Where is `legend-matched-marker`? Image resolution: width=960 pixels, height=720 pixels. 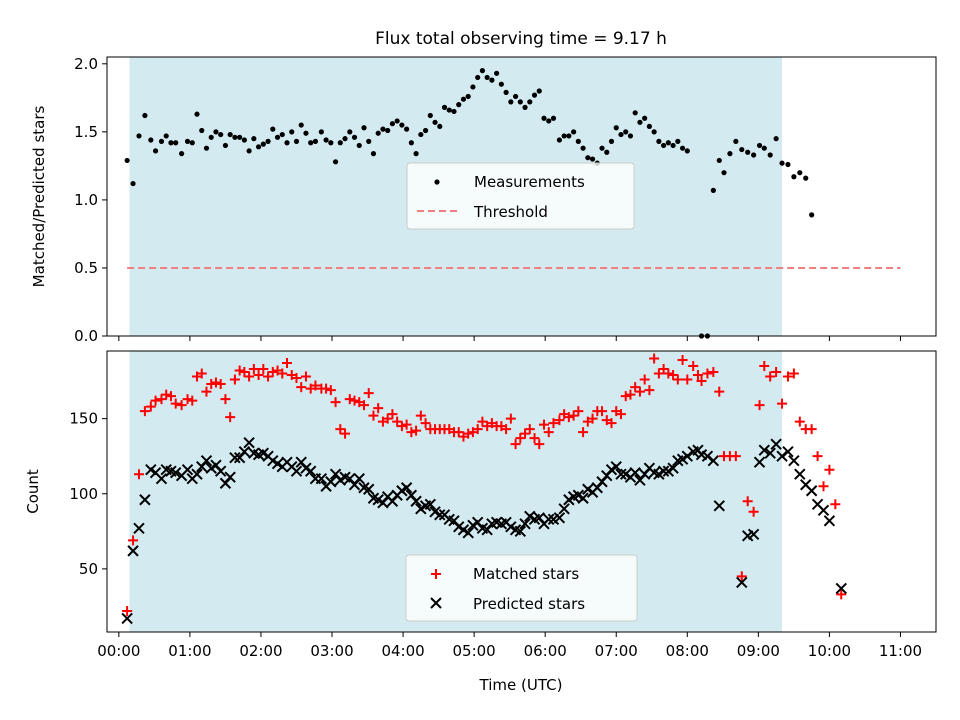 legend-matched-marker is located at coordinates (436, 574).